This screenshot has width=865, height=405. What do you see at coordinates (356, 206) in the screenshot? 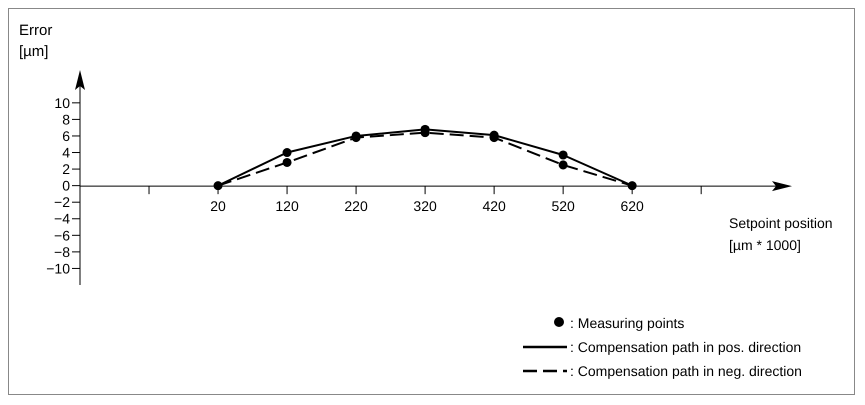
I see `x-tick-label: 220` at bounding box center [356, 206].